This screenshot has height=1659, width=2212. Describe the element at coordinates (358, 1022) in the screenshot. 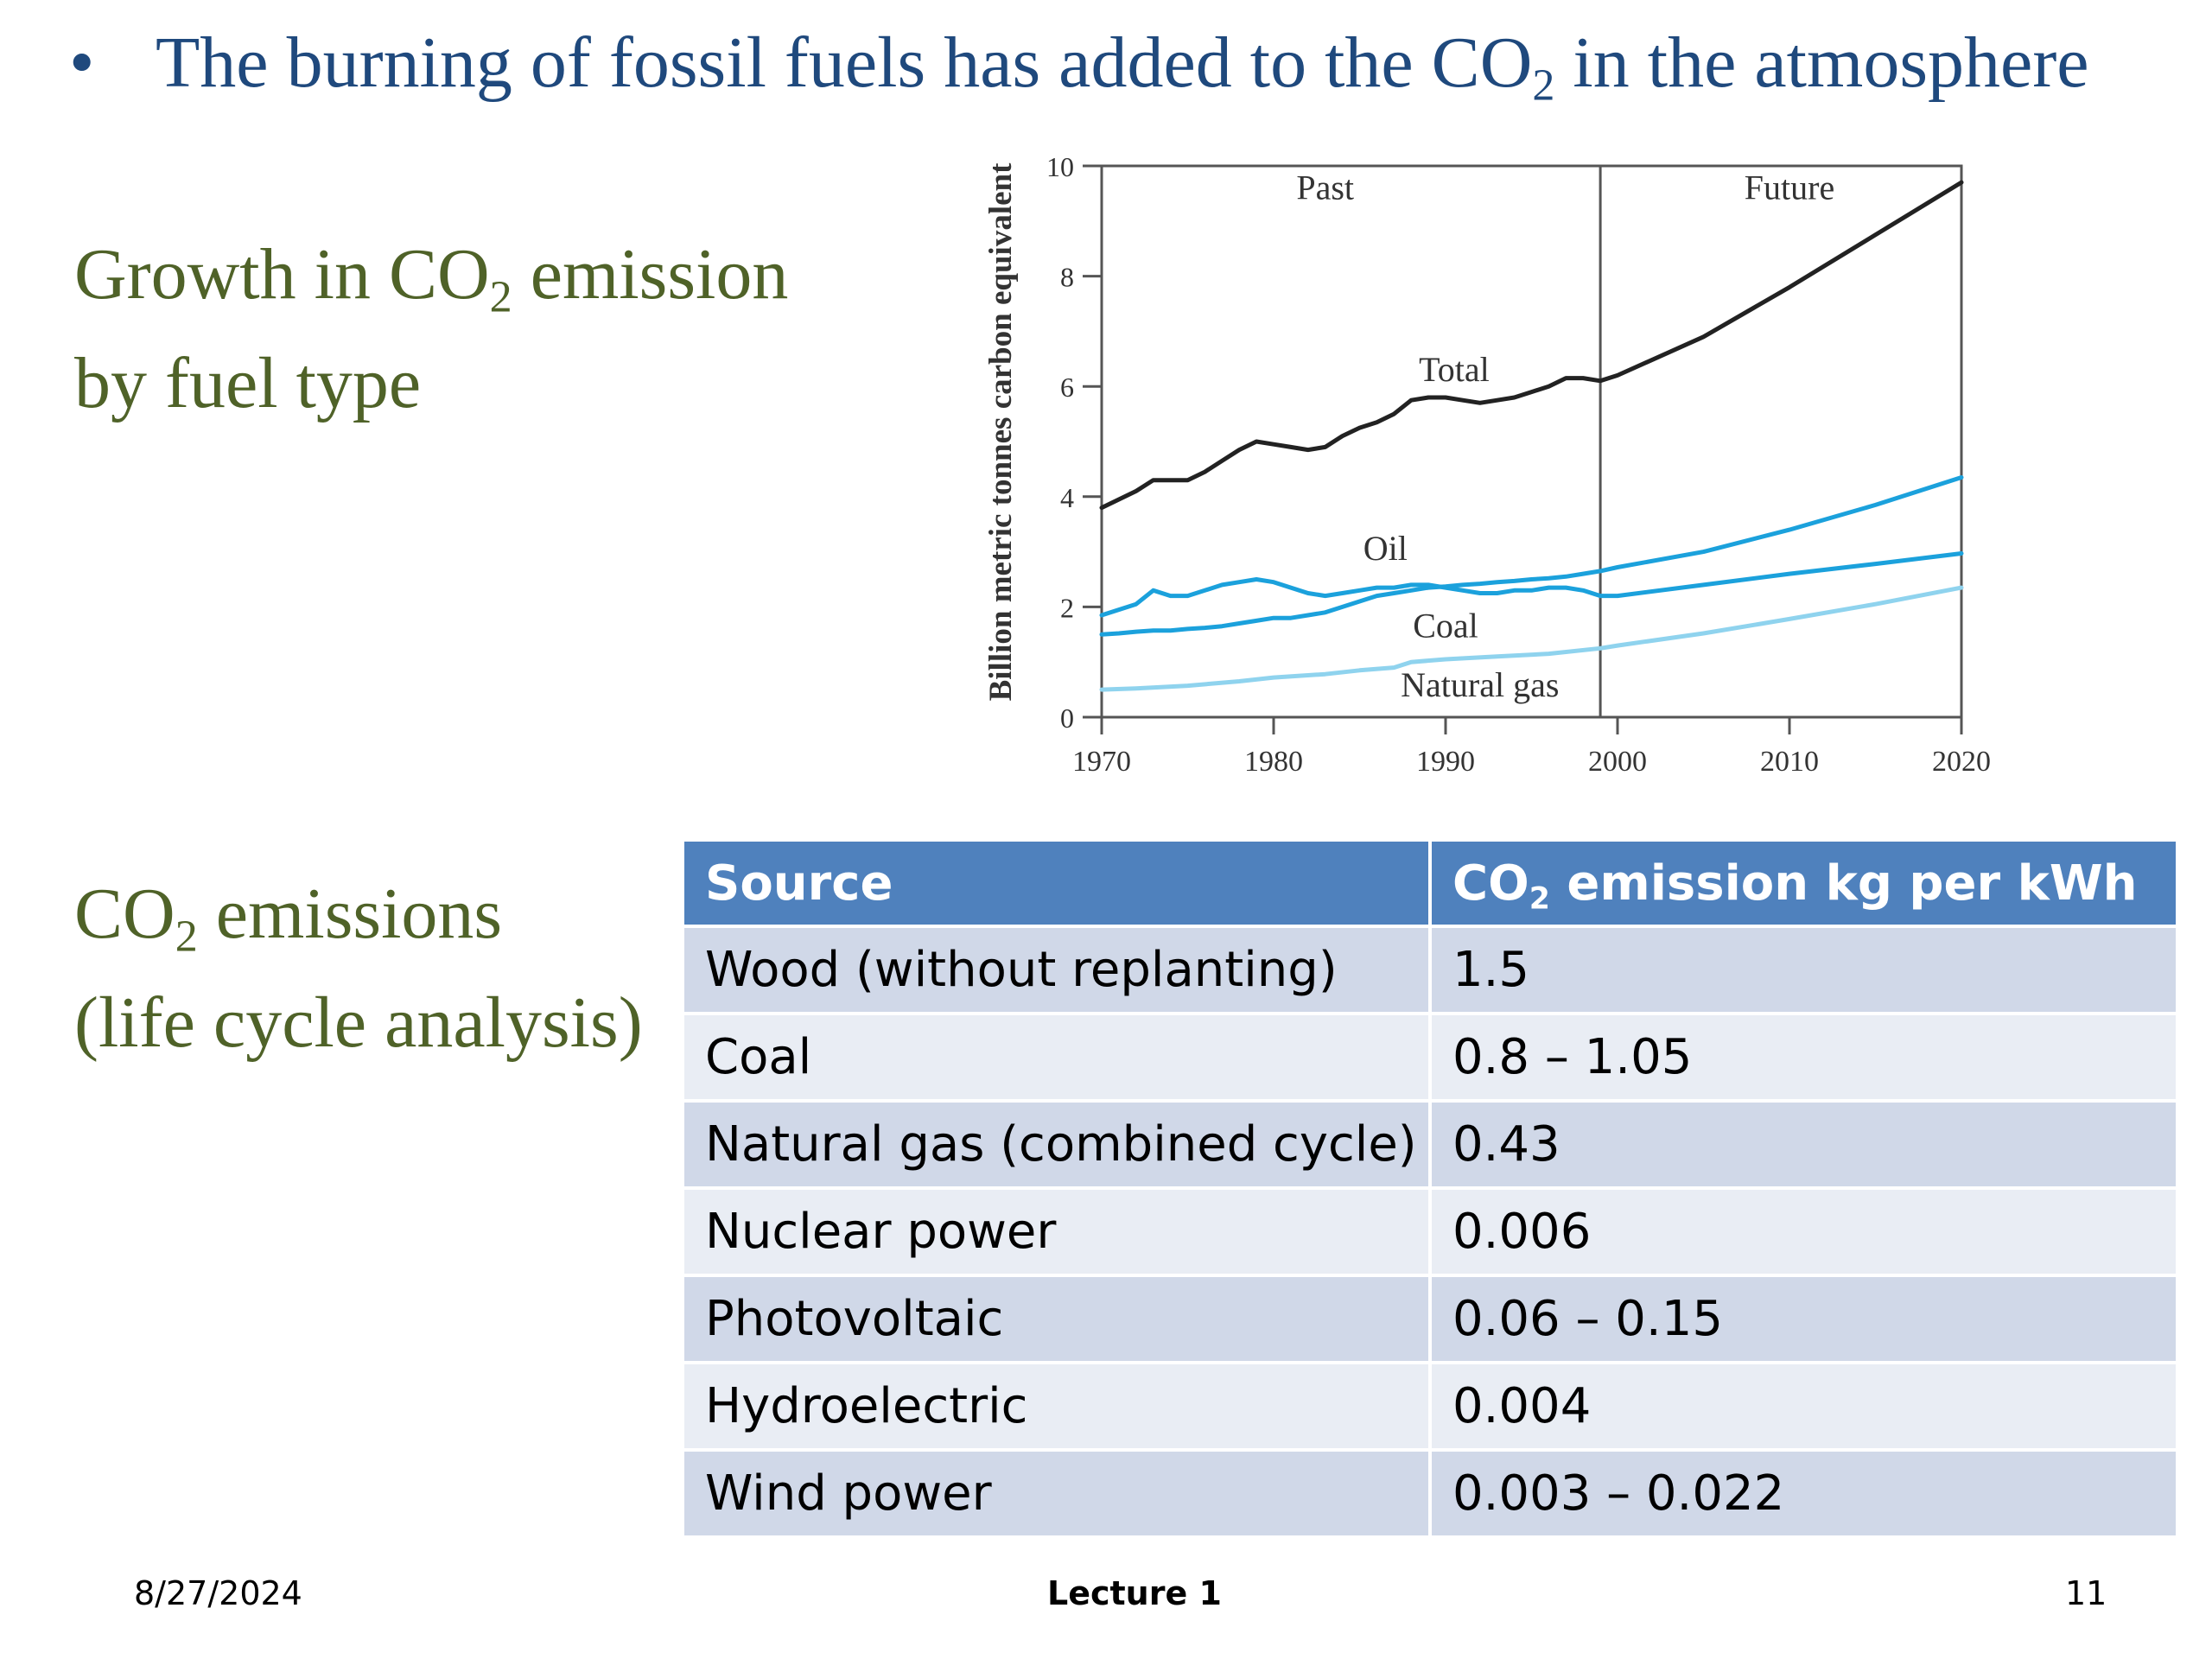

I see `lca-heading-line2: (life cycle analysis)` at that location.